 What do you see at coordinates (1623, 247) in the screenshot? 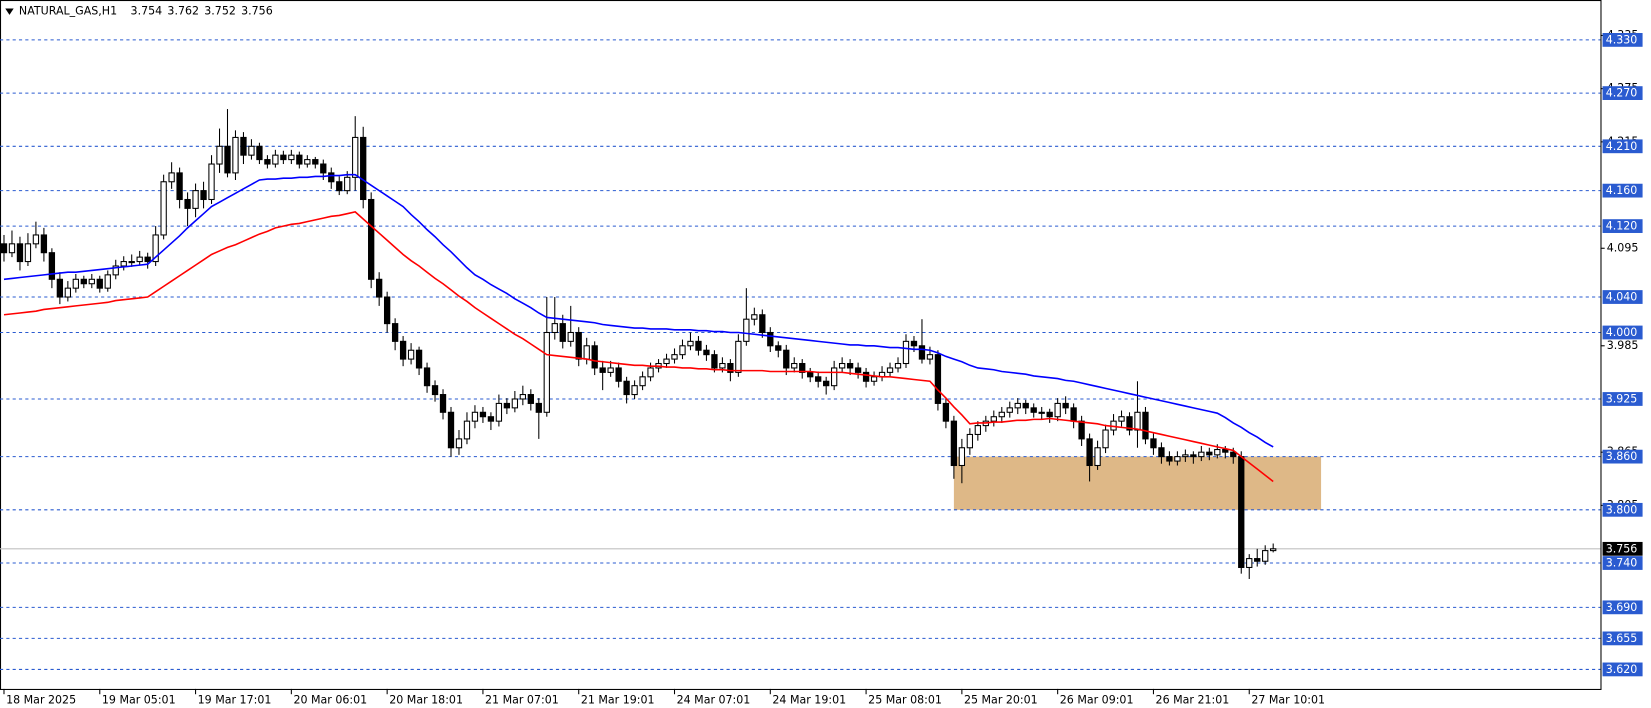
I see `y-tick-label: 4.095` at bounding box center [1623, 247].